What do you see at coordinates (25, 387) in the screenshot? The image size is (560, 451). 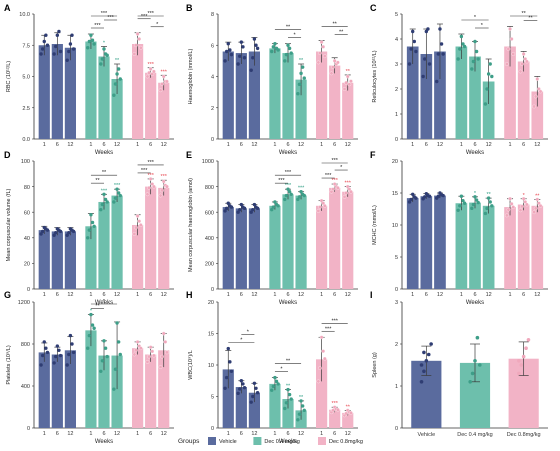 I see `y-tick-label: 400` at bounding box center [25, 387].